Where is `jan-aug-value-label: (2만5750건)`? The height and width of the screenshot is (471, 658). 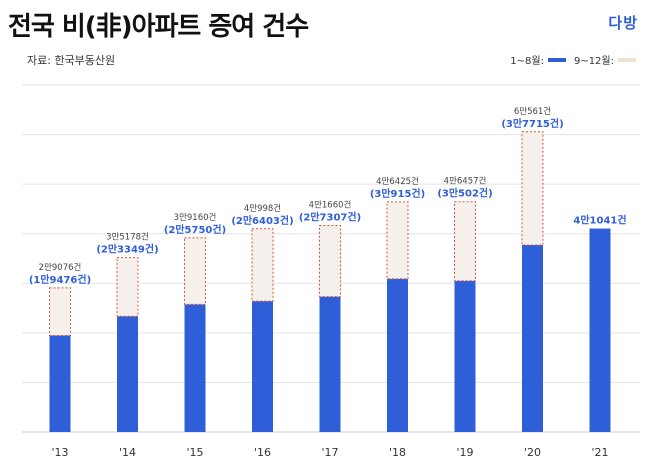
jan-aug-value-label: (2만5750건) is located at coordinates (195, 229).